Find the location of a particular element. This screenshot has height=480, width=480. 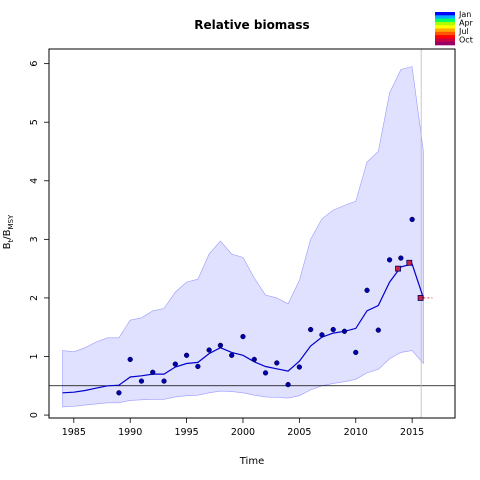

y-axis-title: Bt/BMSY is located at coordinates (8, 231).